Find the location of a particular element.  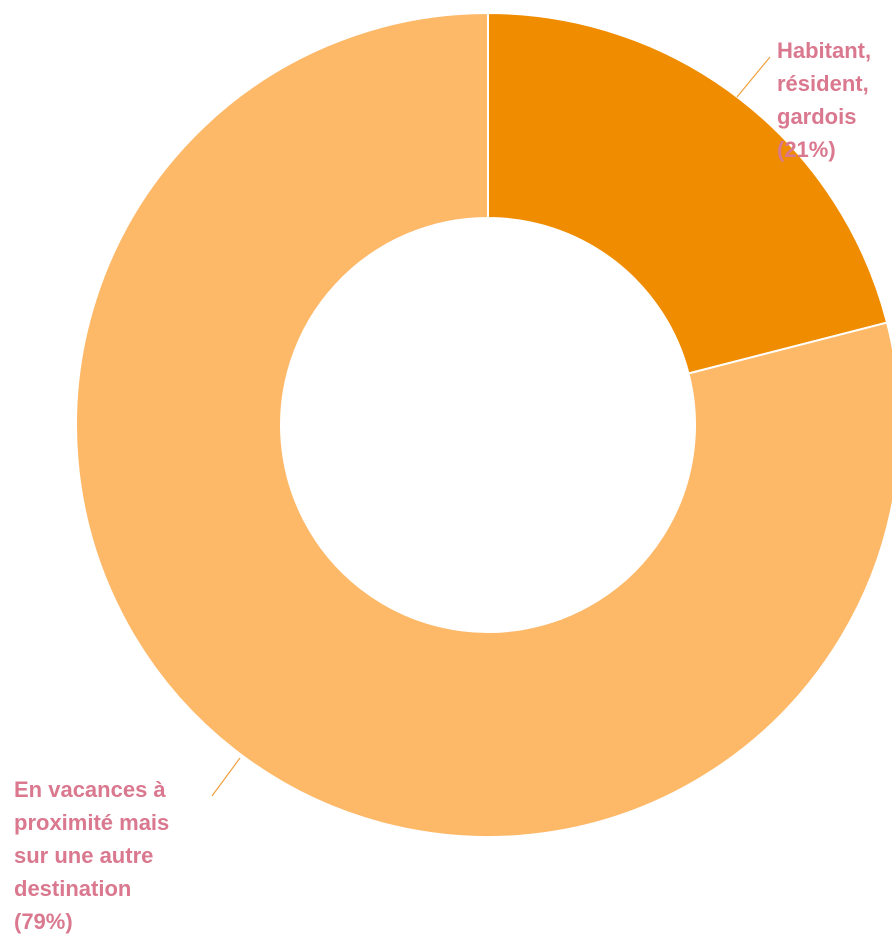

slice-label-line: En vacances à is located at coordinates (90, 789).